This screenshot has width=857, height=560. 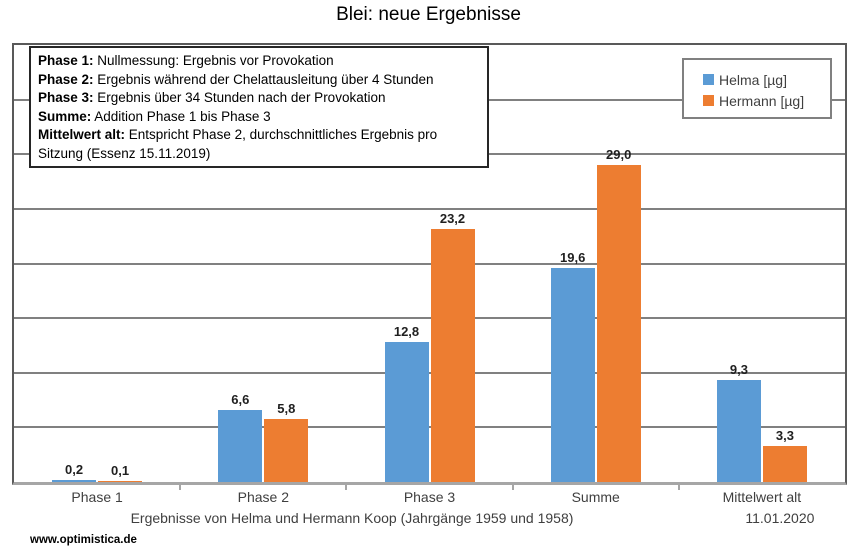 I want to click on category-label-phase-2: Phase 2, so click(x=263, y=497).